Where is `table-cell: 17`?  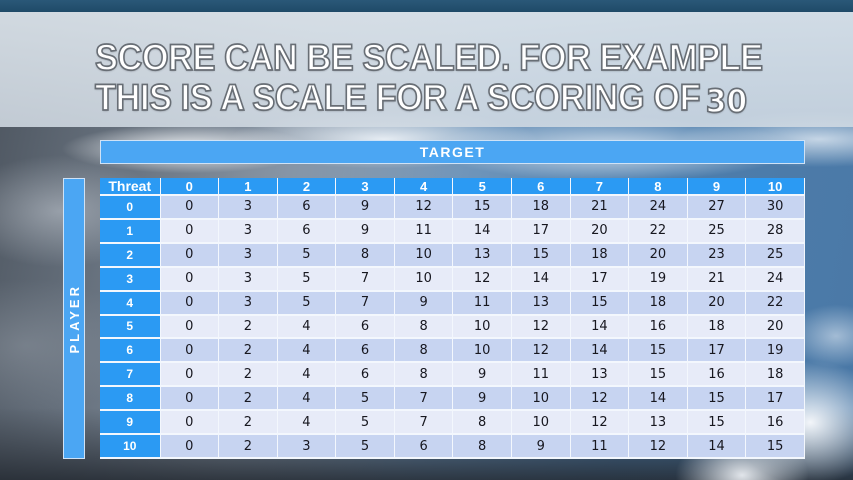
table-cell: 17 is located at coordinates (600, 279).